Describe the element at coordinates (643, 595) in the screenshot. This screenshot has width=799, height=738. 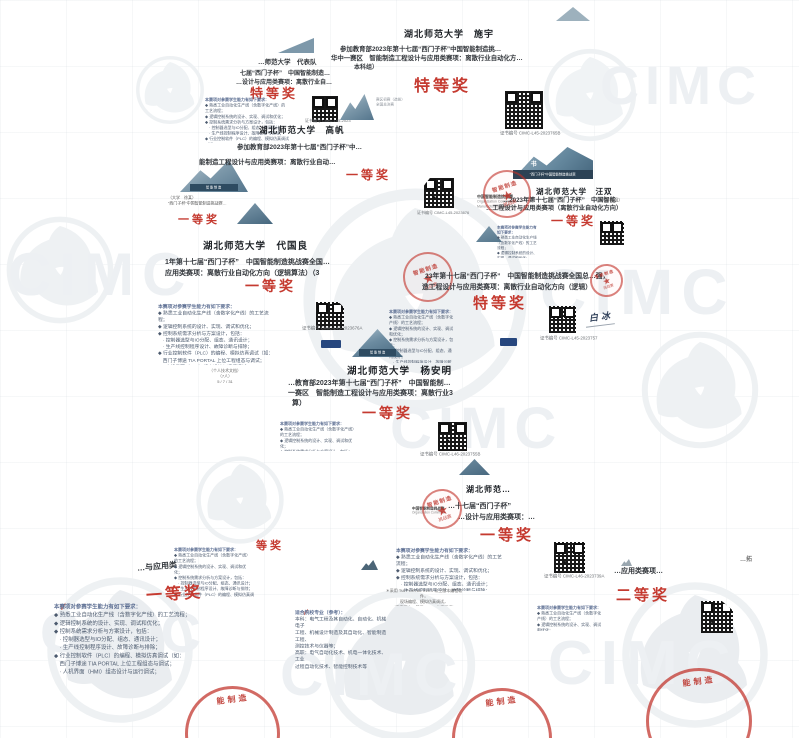
I see `award-text-second-prize: 二等奖` at that location.